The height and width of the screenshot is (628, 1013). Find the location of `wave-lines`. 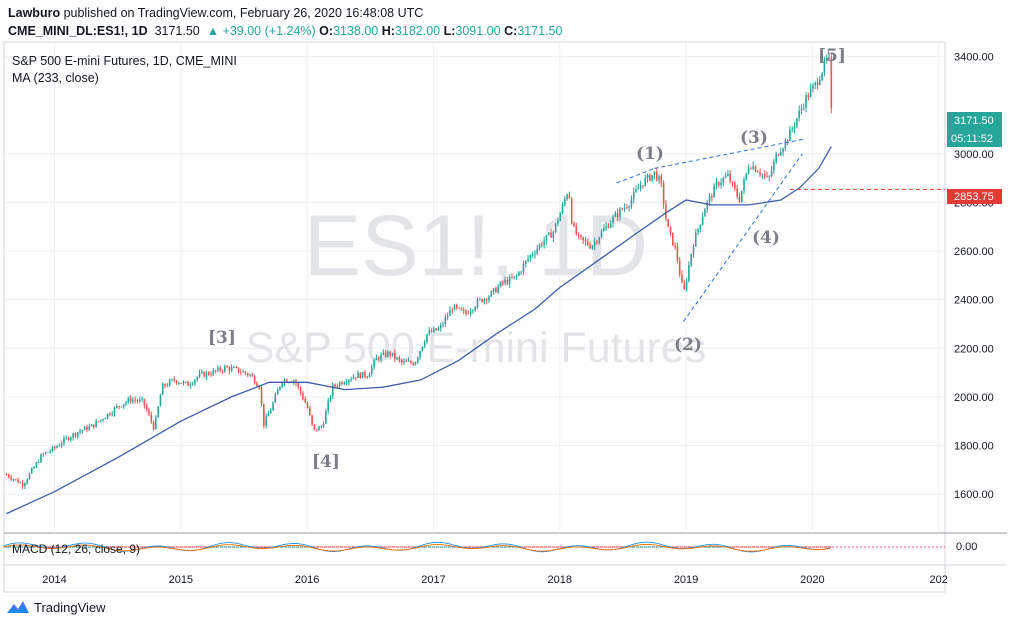

wave-lines is located at coordinates (710, 230).